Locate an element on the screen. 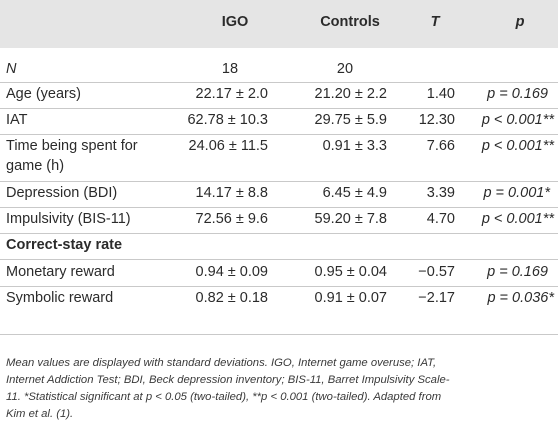 This screenshot has height=423, width=558. cell-monetary-igo: 0.94 ± 0.09 is located at coordinates (231, 272).